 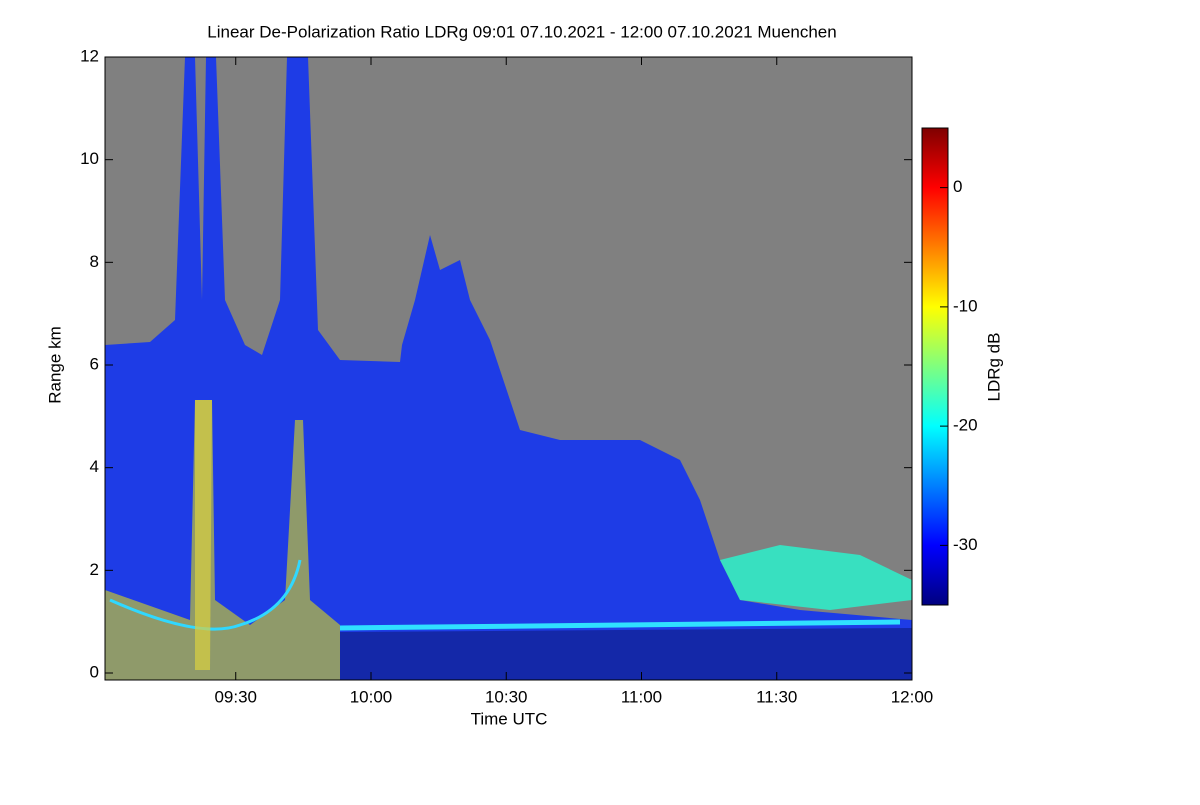 I want to click on colorbar-tick-label: 0, so click(x=957, y=186).